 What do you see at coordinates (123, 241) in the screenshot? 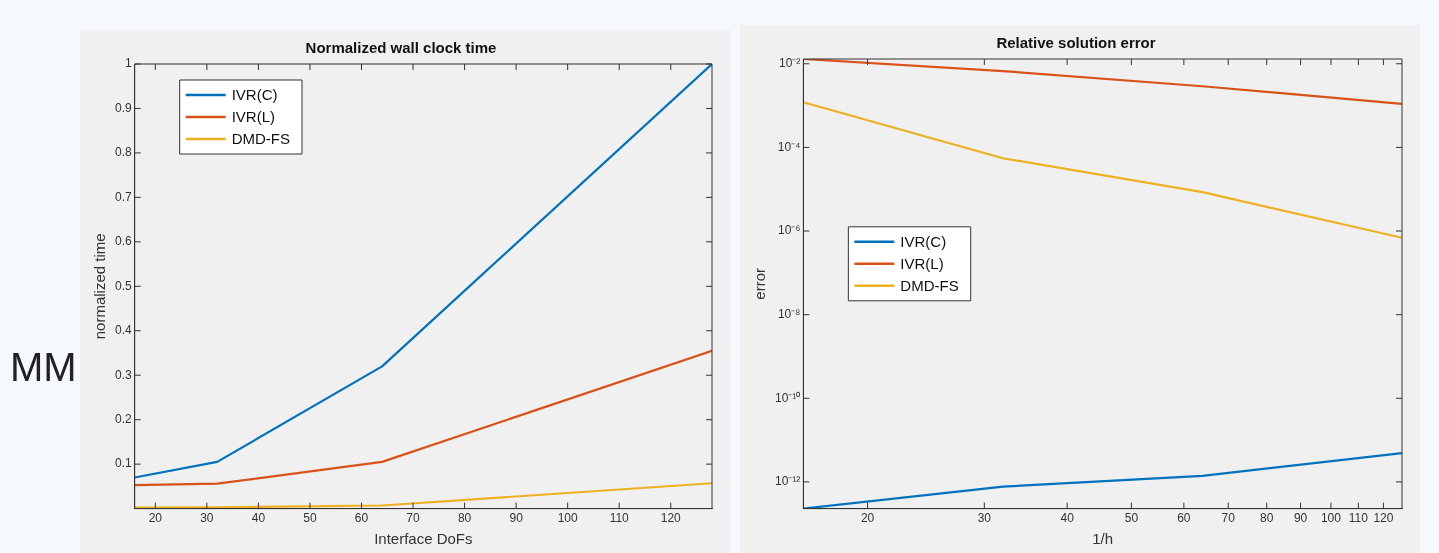
I see `y-tick-label: 0.6` at bounding box center [123, 241].